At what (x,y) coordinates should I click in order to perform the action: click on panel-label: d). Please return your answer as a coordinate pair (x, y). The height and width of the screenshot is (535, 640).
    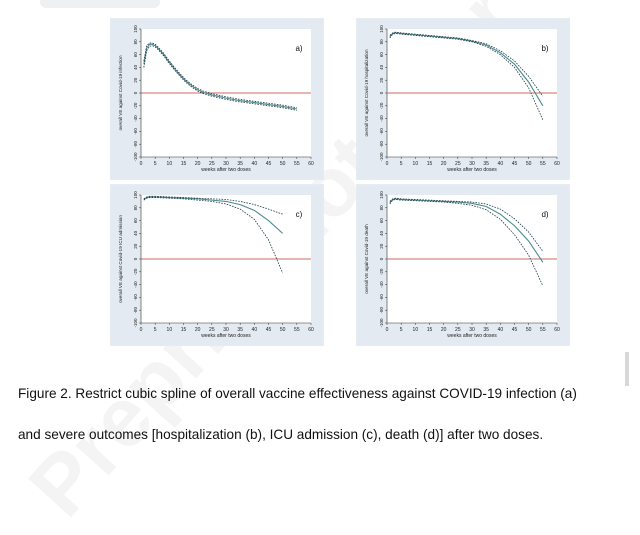
    Looking at the image, I should click on (544, 214).